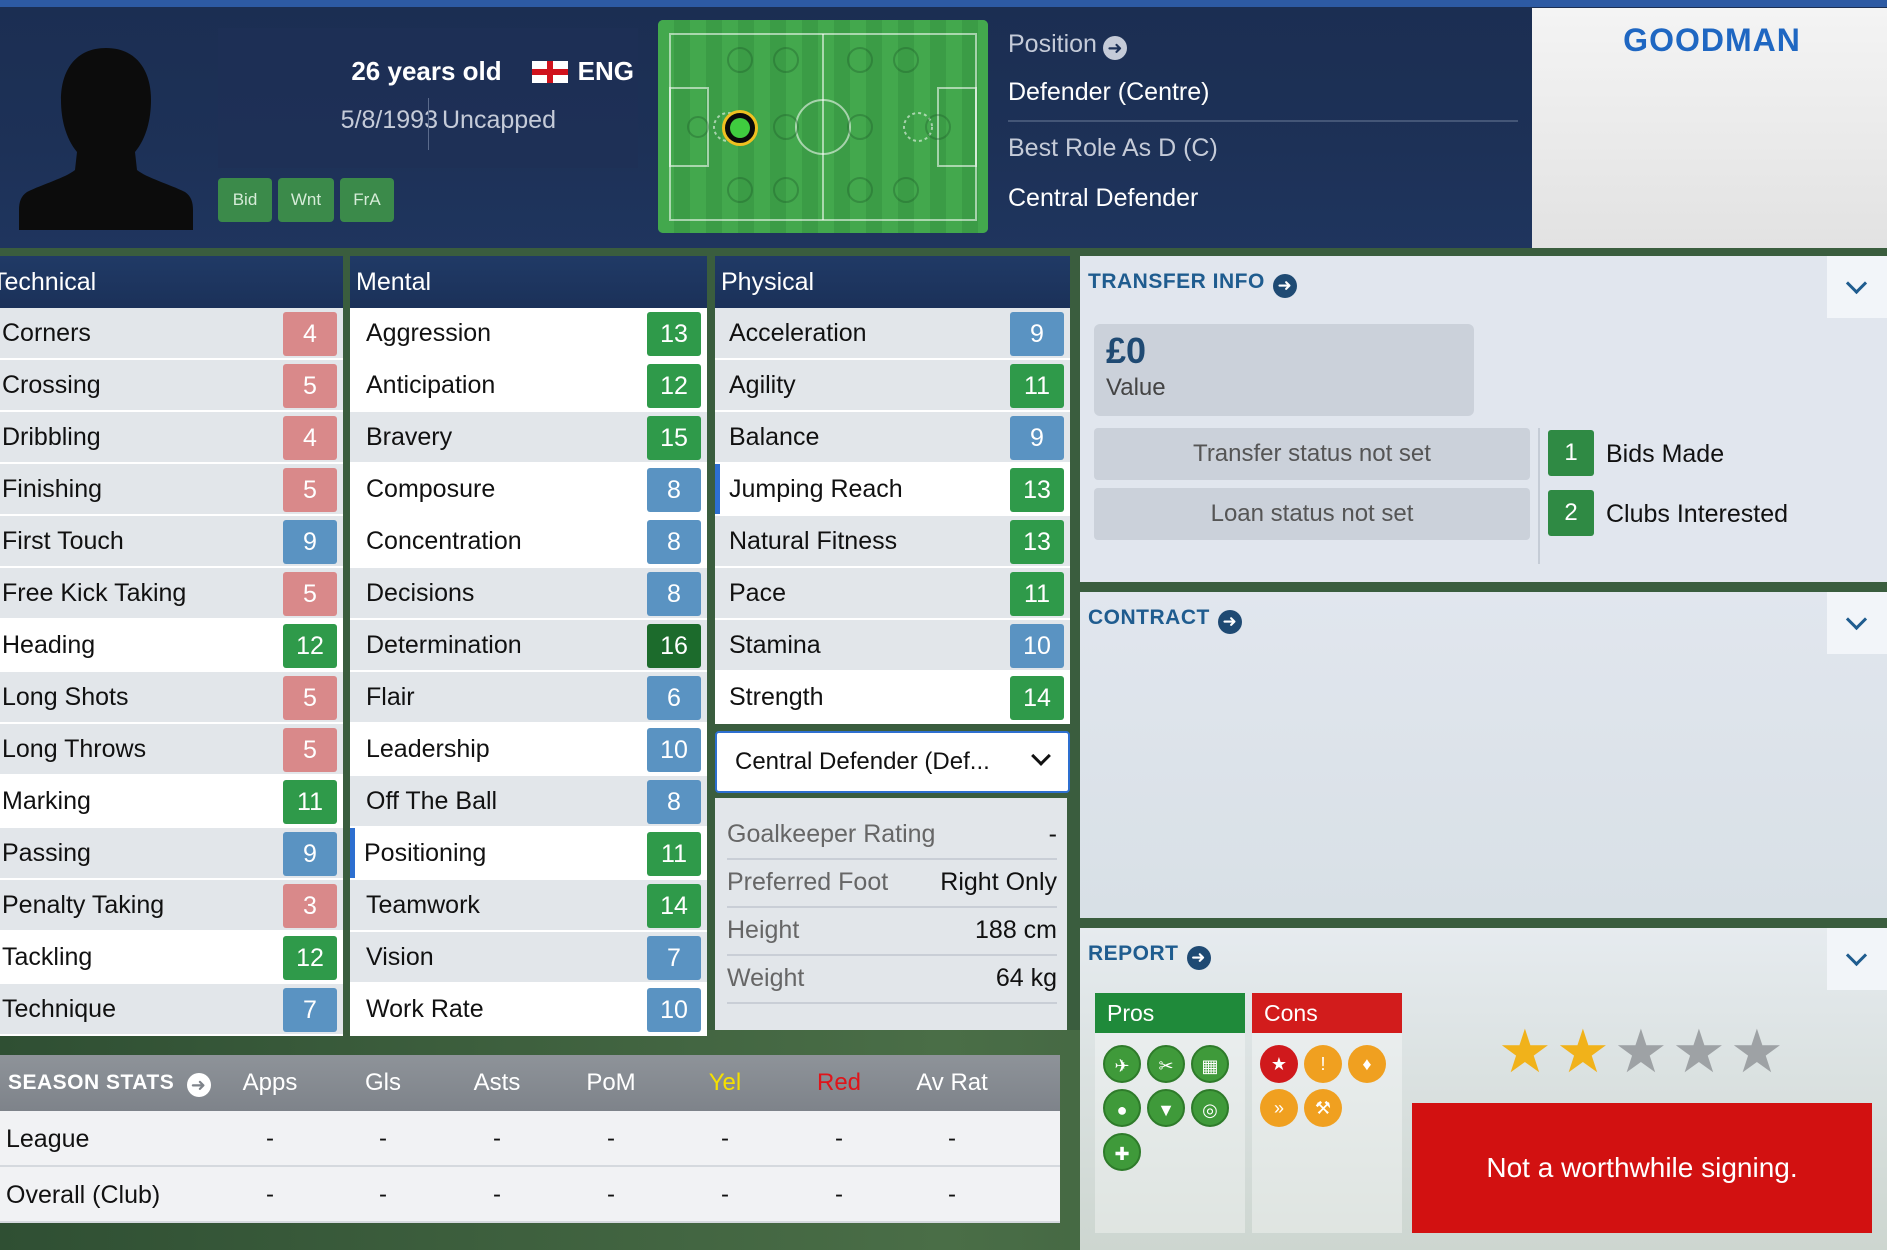 Image resolution: width=1887 pixels, height=1250 pixels. What do you see at coordinates (106, 139) in the screenshot?
I see `player-avatar` at bounding box center [106, 139].